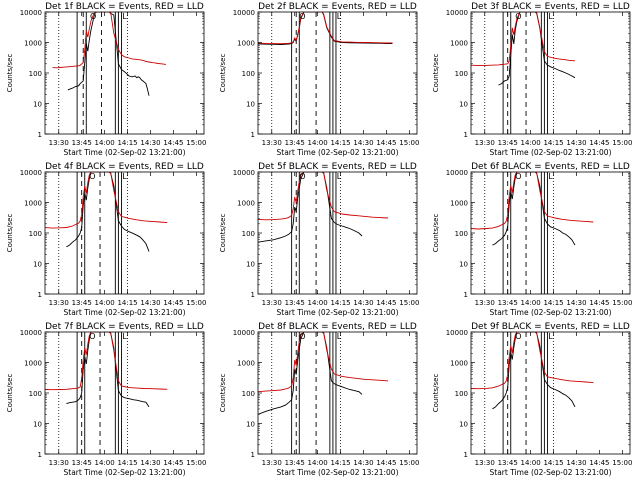 This screenshot has width=640, height=480. What do you see at coordinates (109, 40) in the screenshot?
I see `lld-series-line` at bounding box center [109, 40].